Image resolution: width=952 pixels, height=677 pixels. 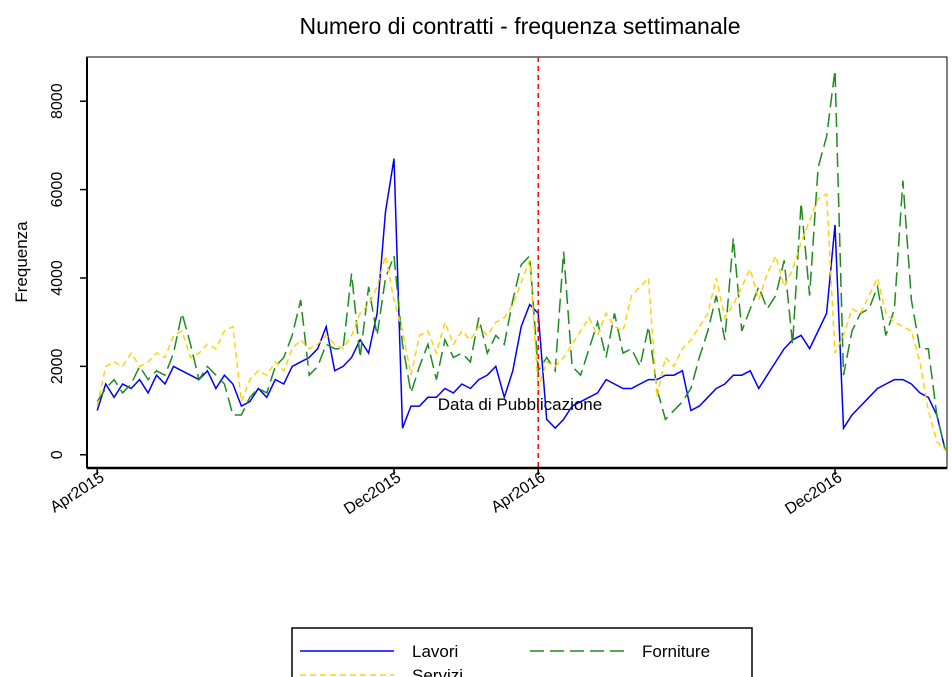 I want to click on legend-label: Lavori, so click(x=435, y=651).